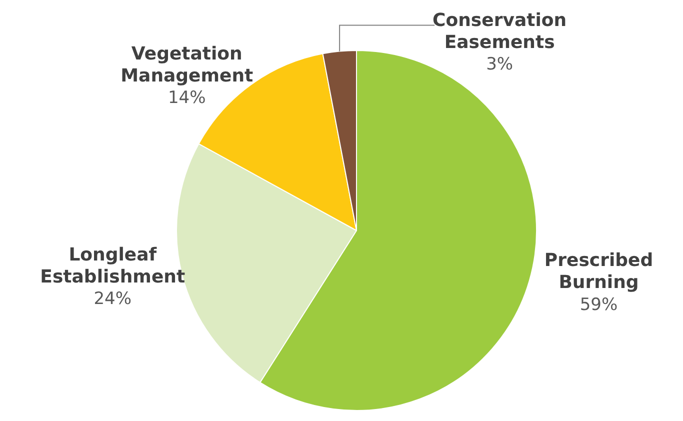  I want to click on data-label: 24%, so click(113, 299).